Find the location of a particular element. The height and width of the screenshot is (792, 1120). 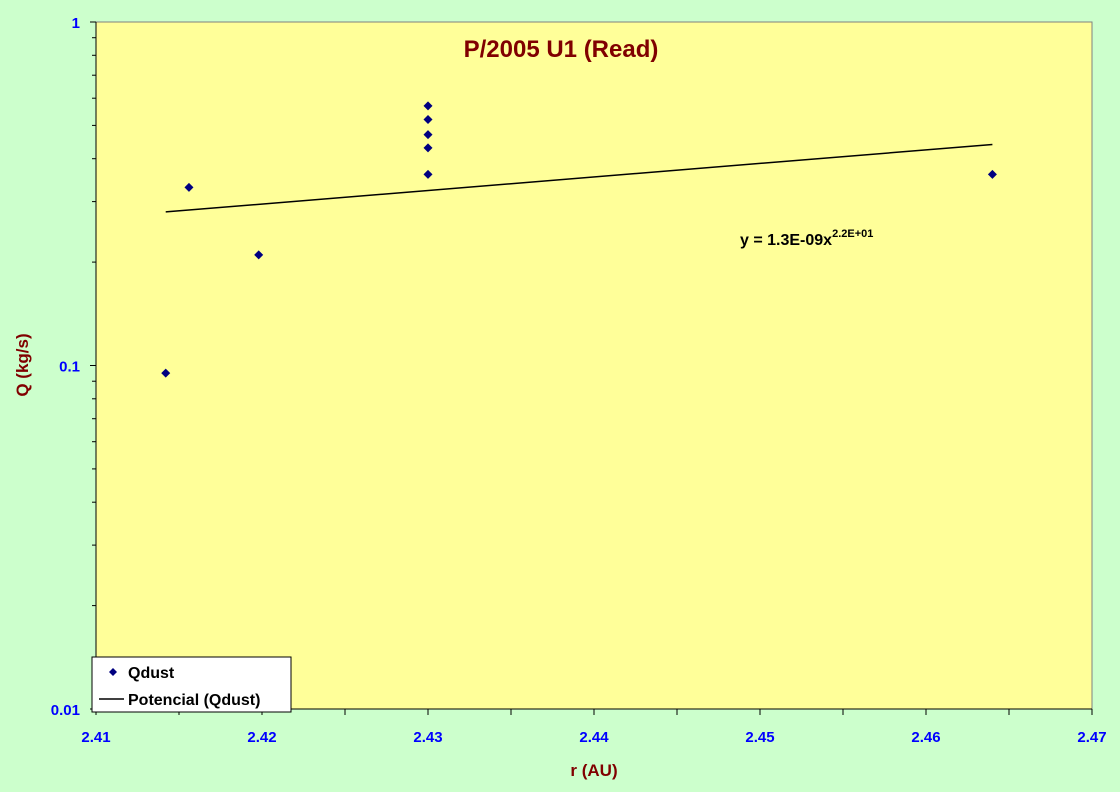

equation-exponent: 2.2E+01 is located at coordinates (852, 234).